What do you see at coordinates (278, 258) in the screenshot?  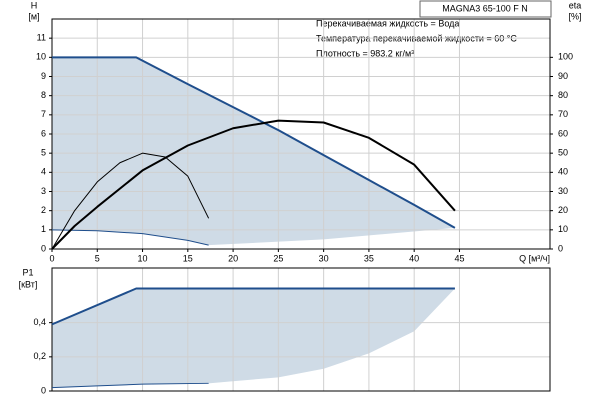 I see `x-tick-label: 25` at bounding box center [278, 258].